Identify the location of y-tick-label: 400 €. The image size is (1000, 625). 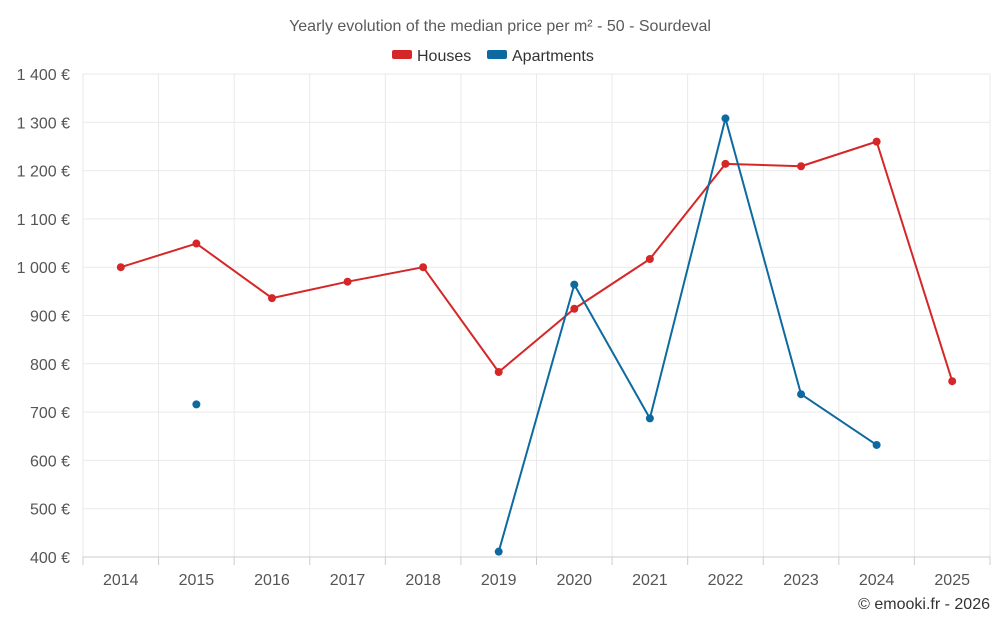
(50, 558).